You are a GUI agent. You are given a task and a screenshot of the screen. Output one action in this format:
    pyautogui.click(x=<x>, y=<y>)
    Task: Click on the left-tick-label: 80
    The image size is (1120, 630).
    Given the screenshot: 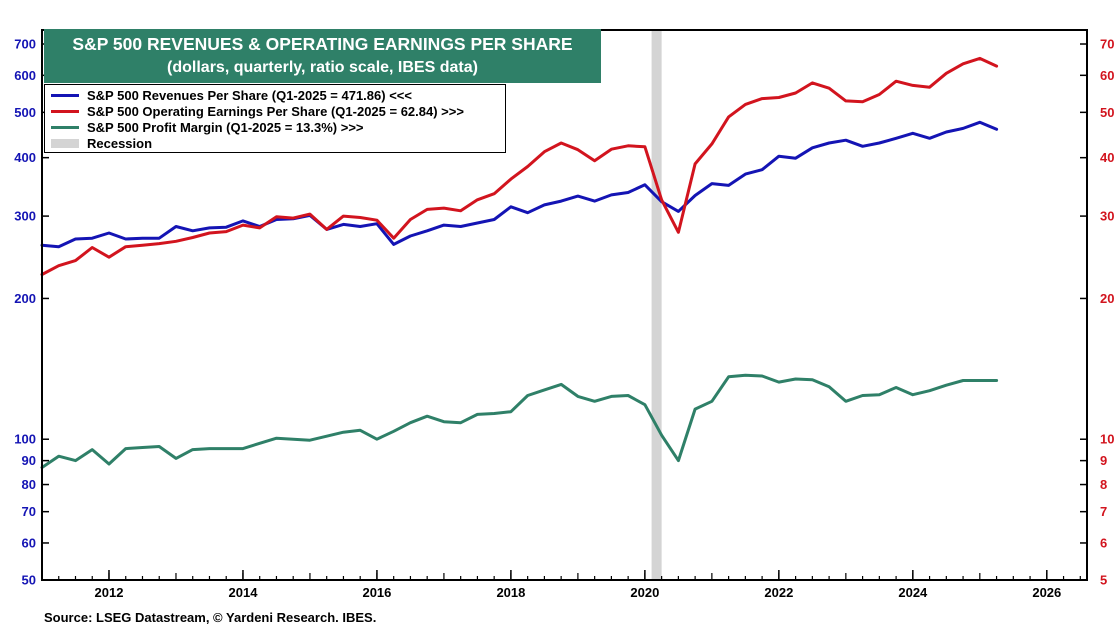 What is the action you would take?
    pyautogui.click(x=29, y=484)
    